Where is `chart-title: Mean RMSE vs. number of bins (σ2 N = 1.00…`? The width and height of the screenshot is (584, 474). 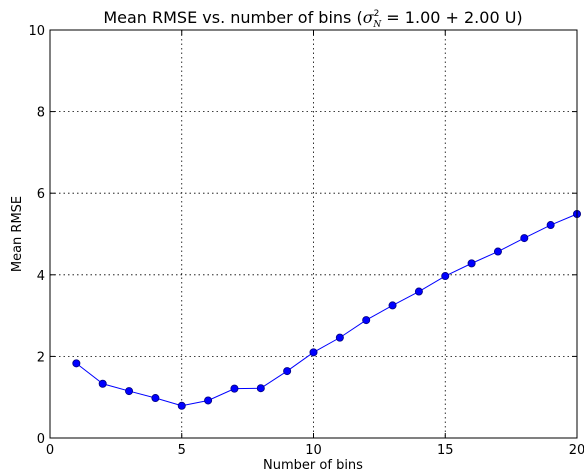 chart-title: Mean RMSE vs. number of bins (σ2 N = 1.00… is located at coordinates (312, 19).